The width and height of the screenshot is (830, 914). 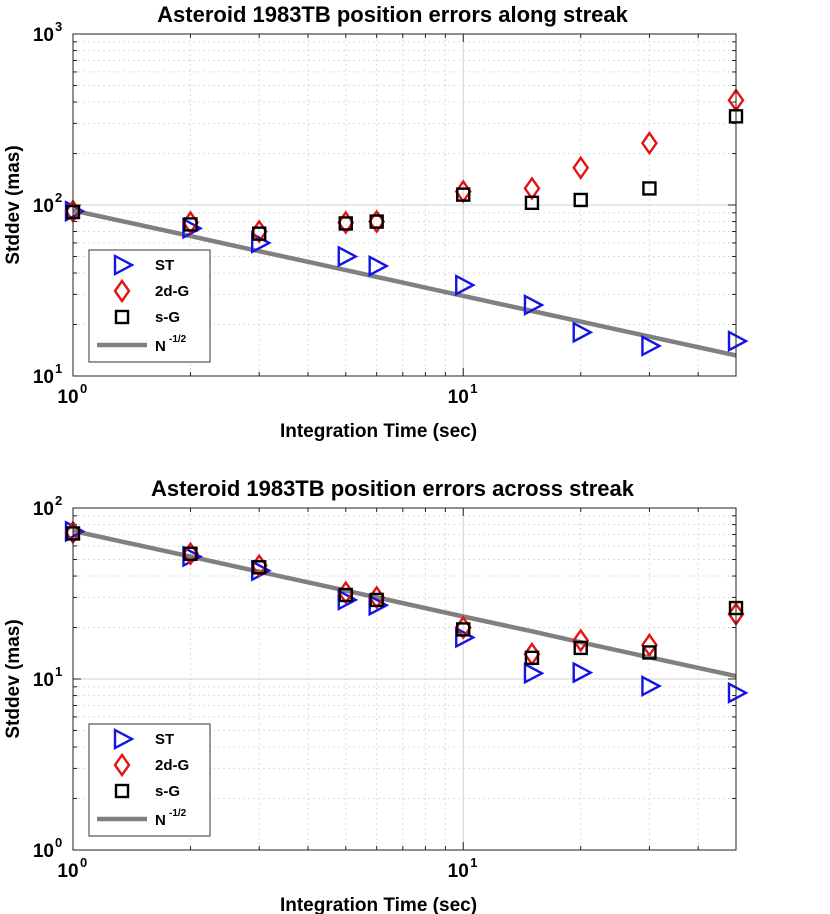 I want to click on y-tick-label: 10 3, so click(x=47, y=32).